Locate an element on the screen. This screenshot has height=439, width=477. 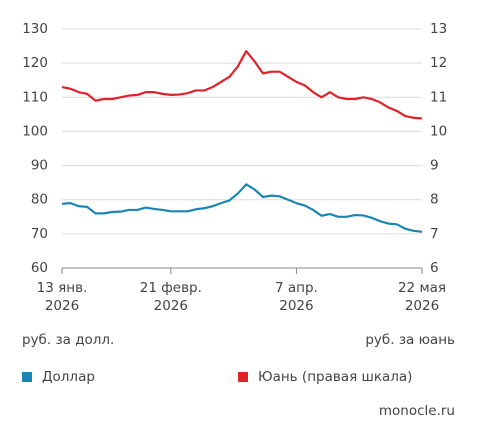
y2-tick-label: 13 is located at coordinates (438, 29).